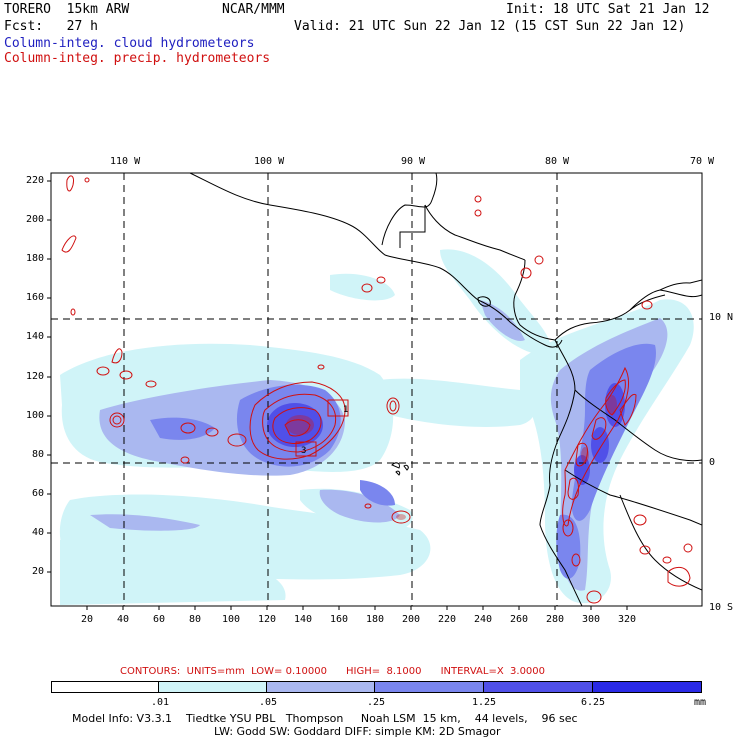  I want to click on cloud-dark-andes, so click(613, 432).